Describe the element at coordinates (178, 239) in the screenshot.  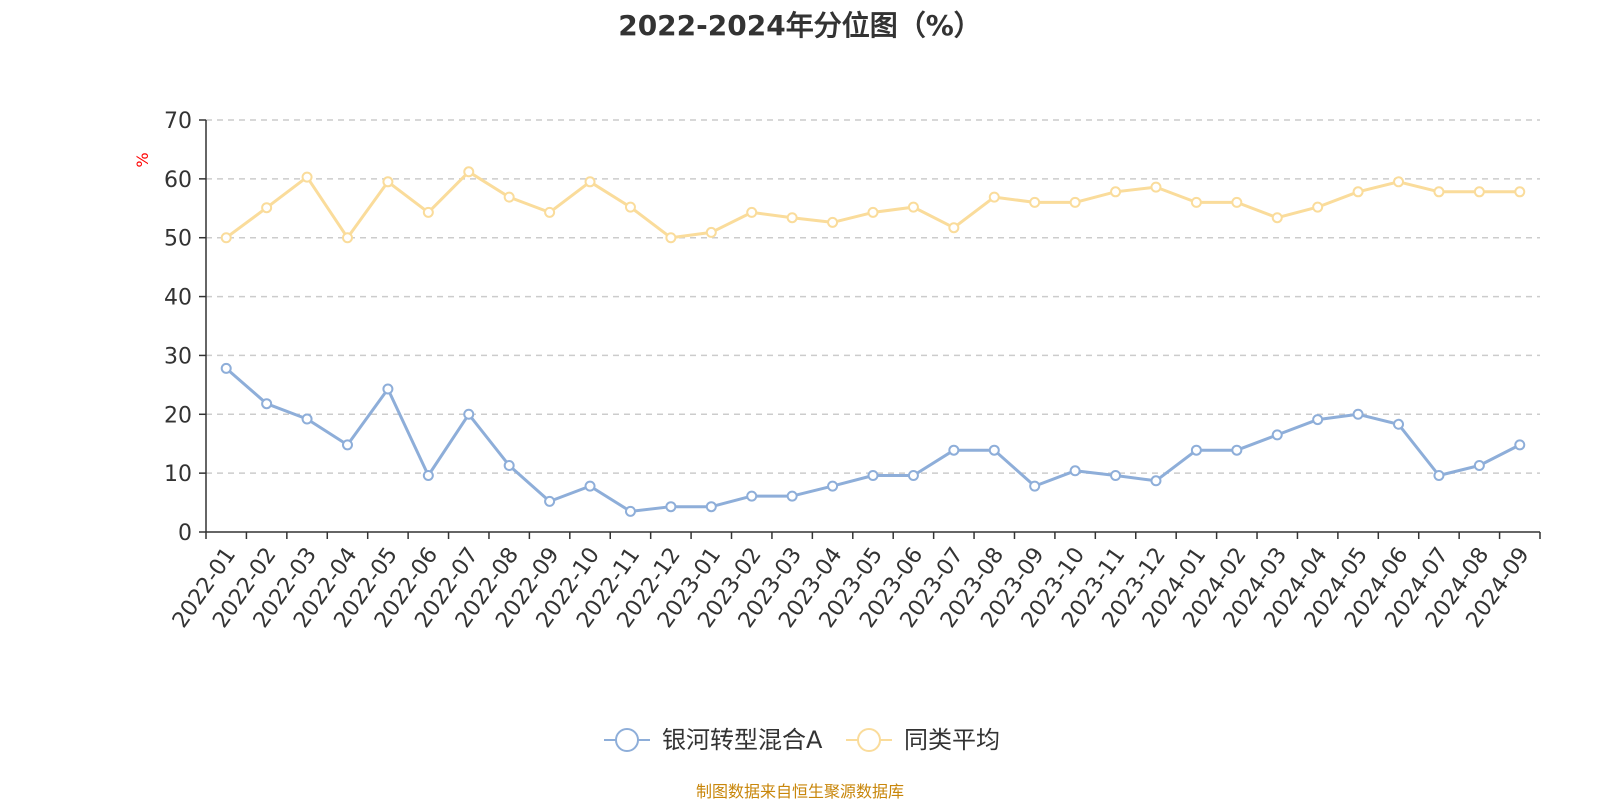
I see `y-tick-label: 50` at that location.